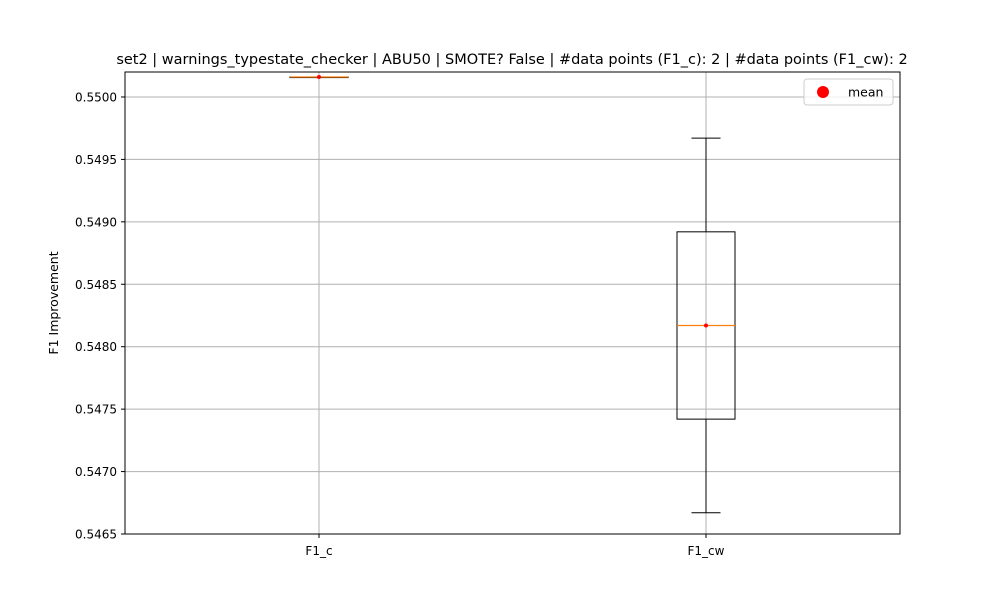 This screenshot has height=600, width=1000. What do you see at coordinates (96, 222) in the screenshot?
I see `y-tick-label: 0.5490` at bounding box center [96, 222].